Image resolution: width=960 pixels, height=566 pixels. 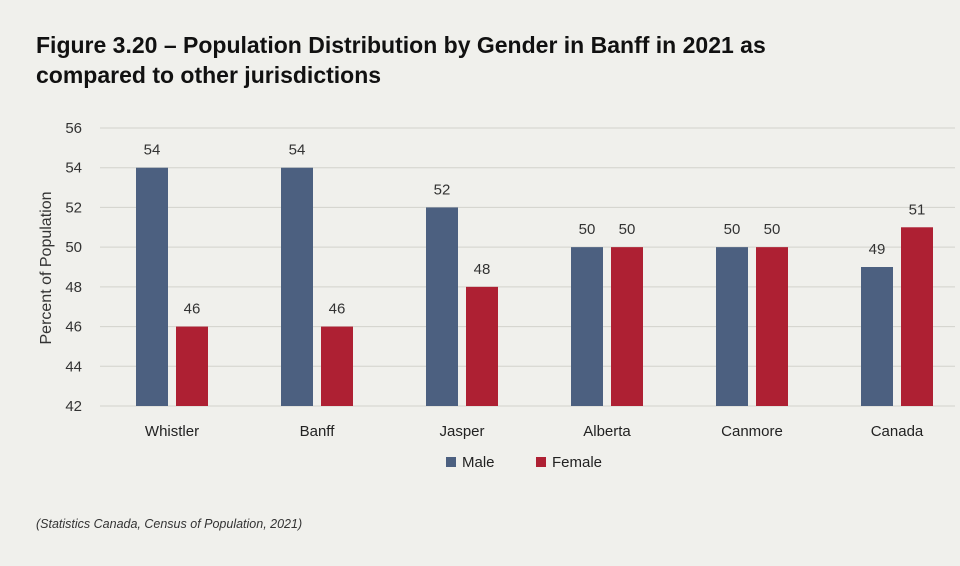 I want to click on y-tick-label: 54, so click(x=73, y=168).